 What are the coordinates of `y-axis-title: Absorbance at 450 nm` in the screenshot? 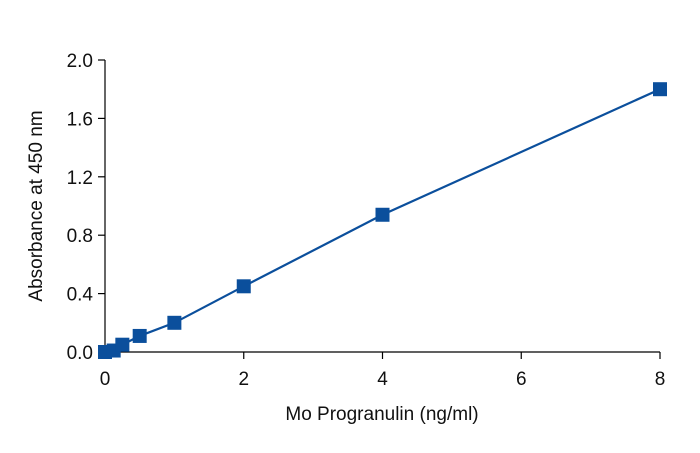 It's located at (36, 205).